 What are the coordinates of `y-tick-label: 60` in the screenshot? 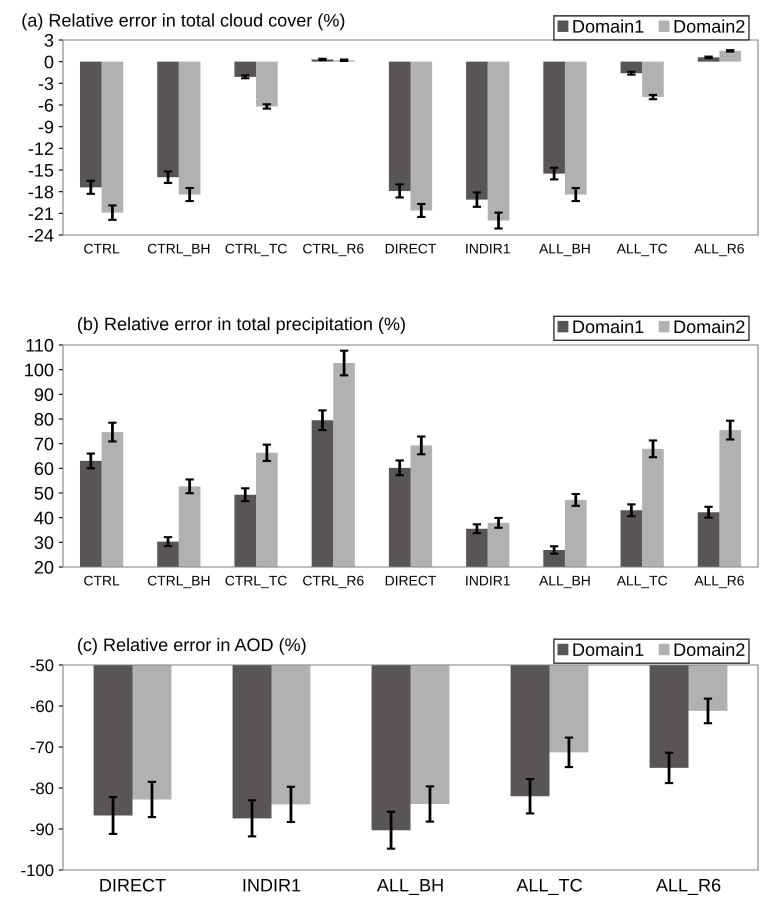 It's located at (44, 469).